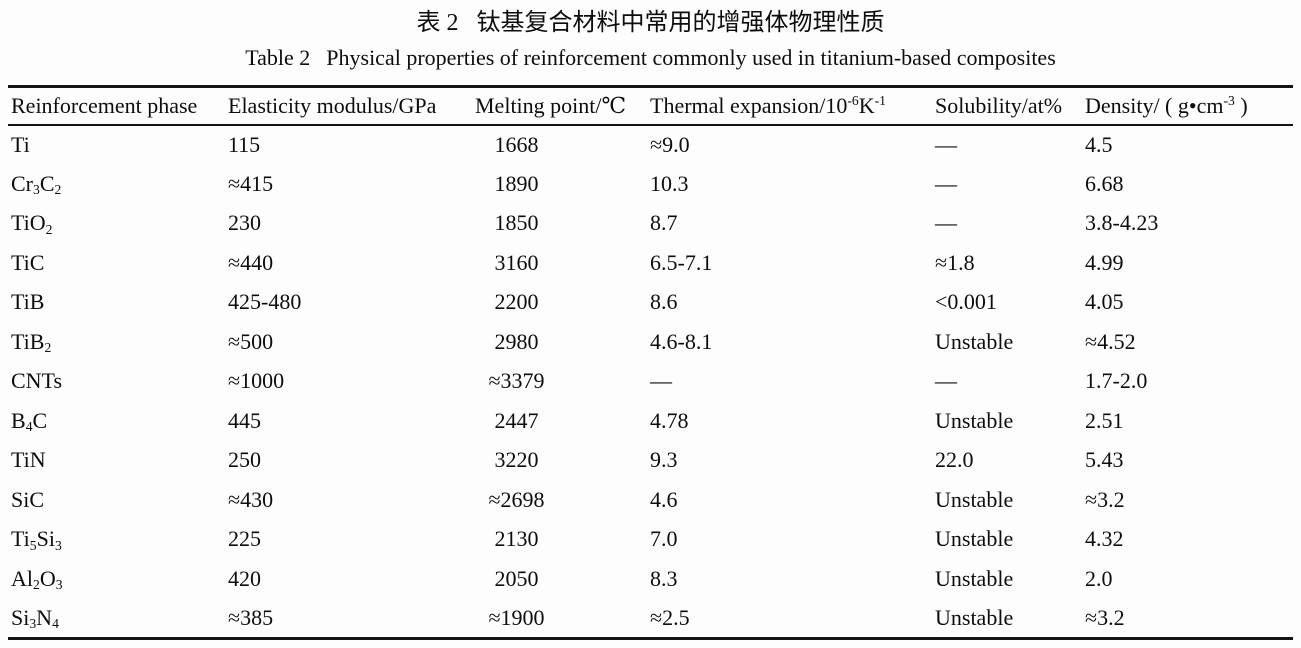 The image size is (1301, 648). I want to click on cell-phase: B4C, so click(29, 421).